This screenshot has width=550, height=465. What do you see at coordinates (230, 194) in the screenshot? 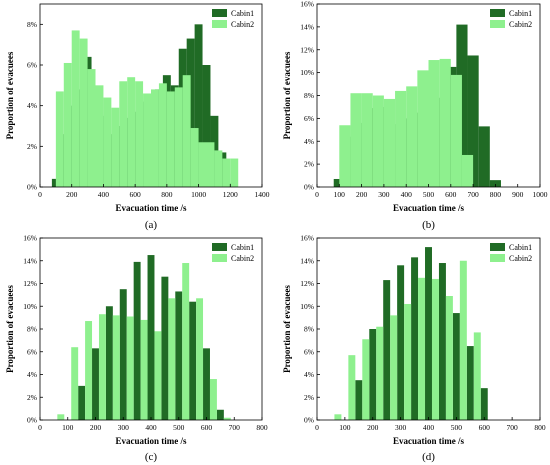
I see `x-tick-label: 1200` at bounding box center [230, 194].